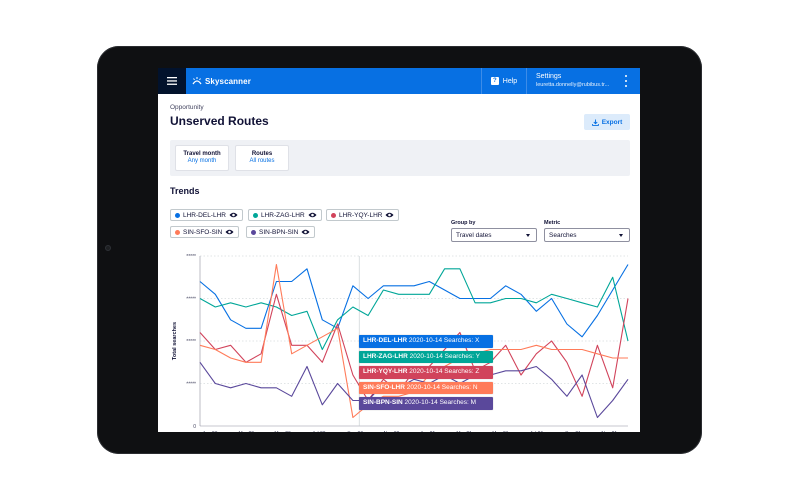  I want to click on tooltip-lhr-yqy-lhr: LHR-YQY-LHR 2020-10-14 Searches: Z, so click(426, 372).